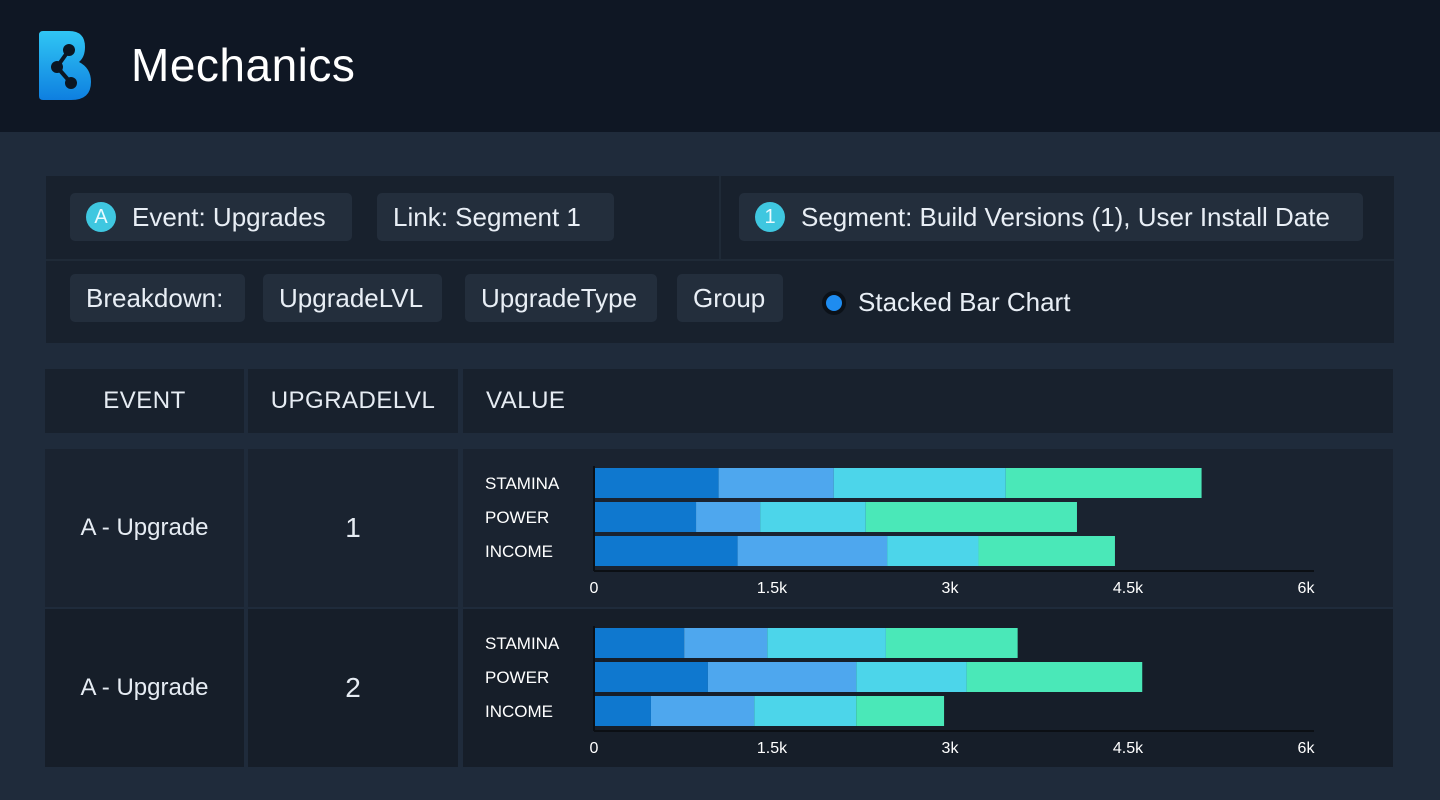 This screenshot has height=800, width=1440. What do you see at coordinates (487, 216) in the screenshot?
I see `link-label: Link: Segment 1` at bounding box center [487, 216].